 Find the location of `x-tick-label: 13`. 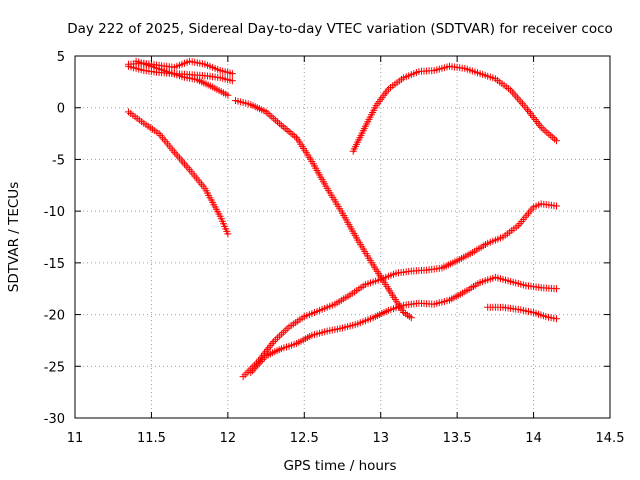

x-tick-label: 13 is located at coordinates (380, 438).